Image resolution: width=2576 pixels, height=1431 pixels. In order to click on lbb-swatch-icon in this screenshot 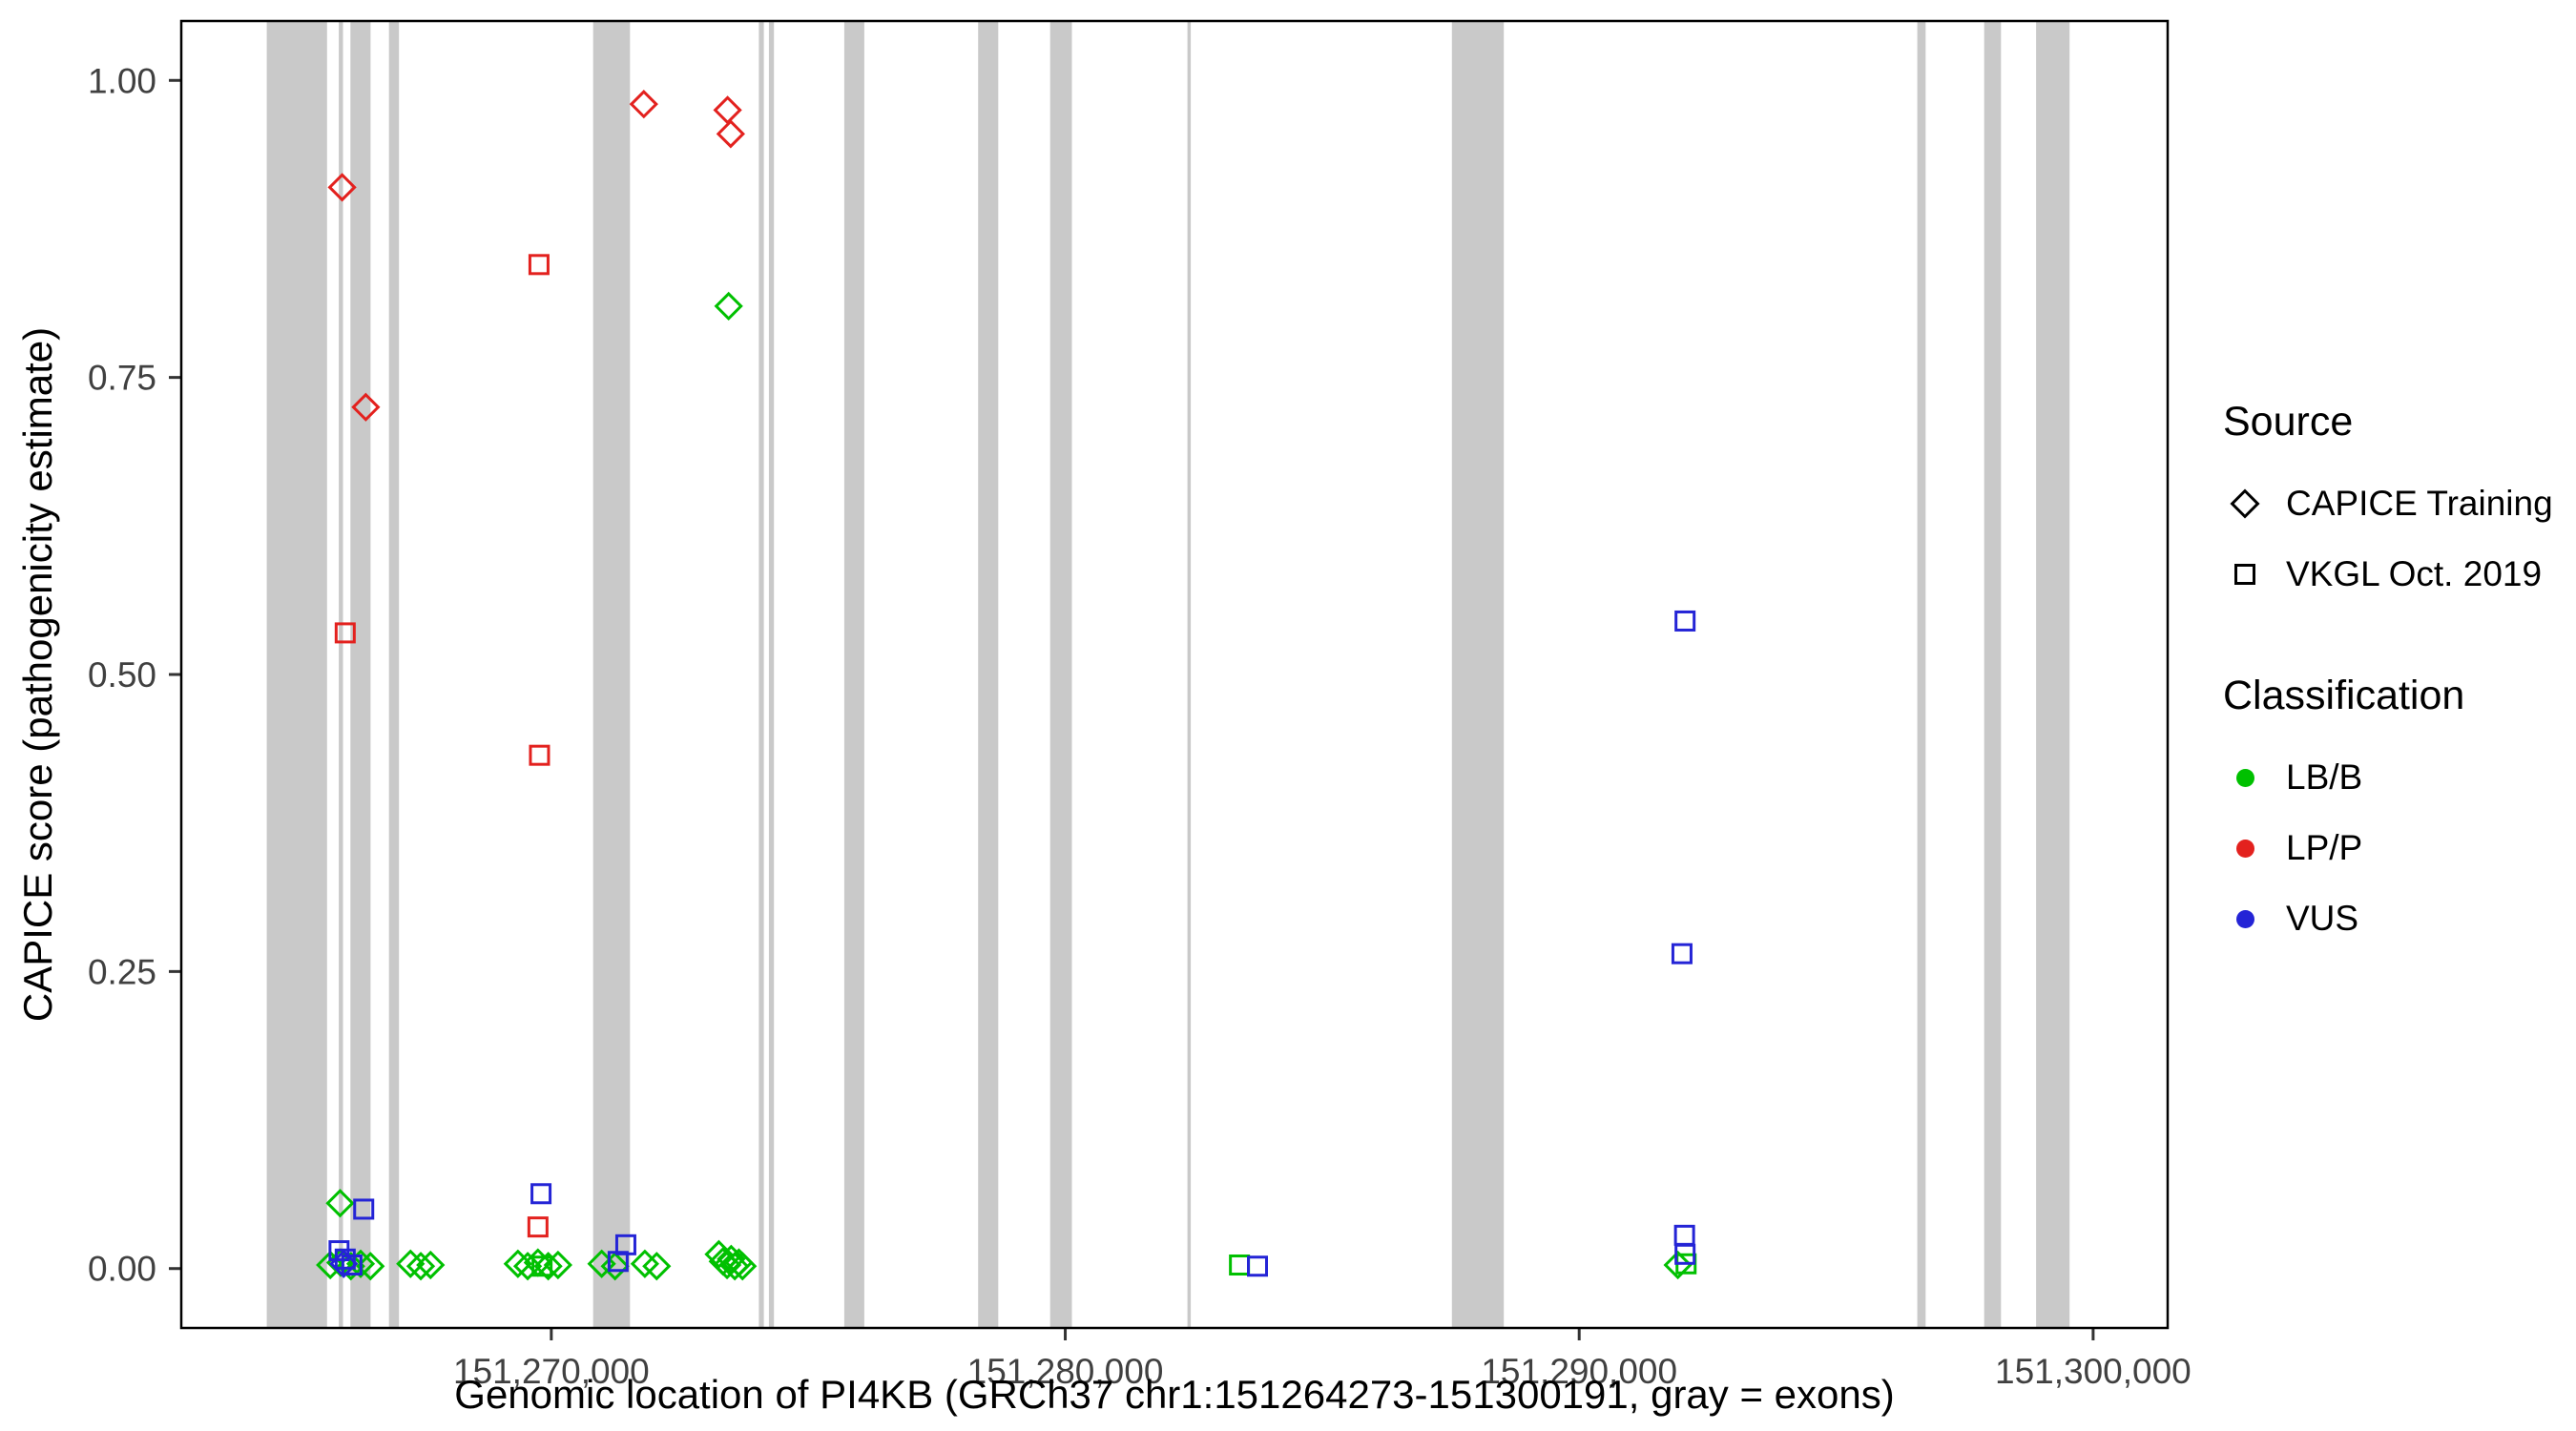, I will do `click(2245, 777)`.